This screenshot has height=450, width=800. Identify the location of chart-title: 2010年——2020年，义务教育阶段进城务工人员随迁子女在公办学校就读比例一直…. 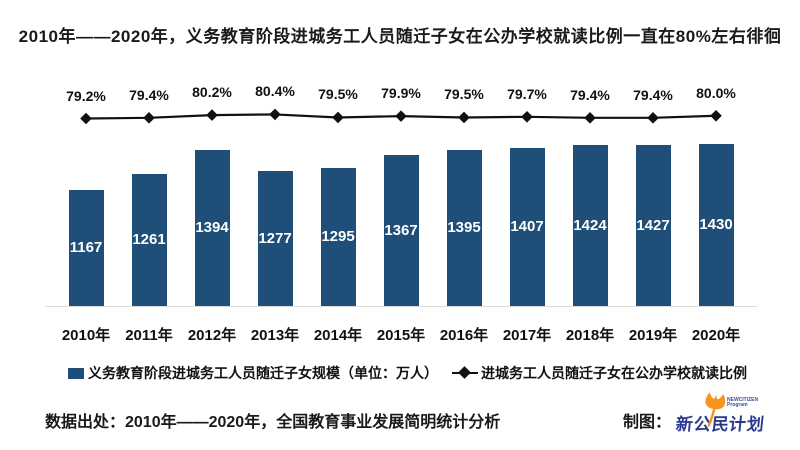
(400, 36).